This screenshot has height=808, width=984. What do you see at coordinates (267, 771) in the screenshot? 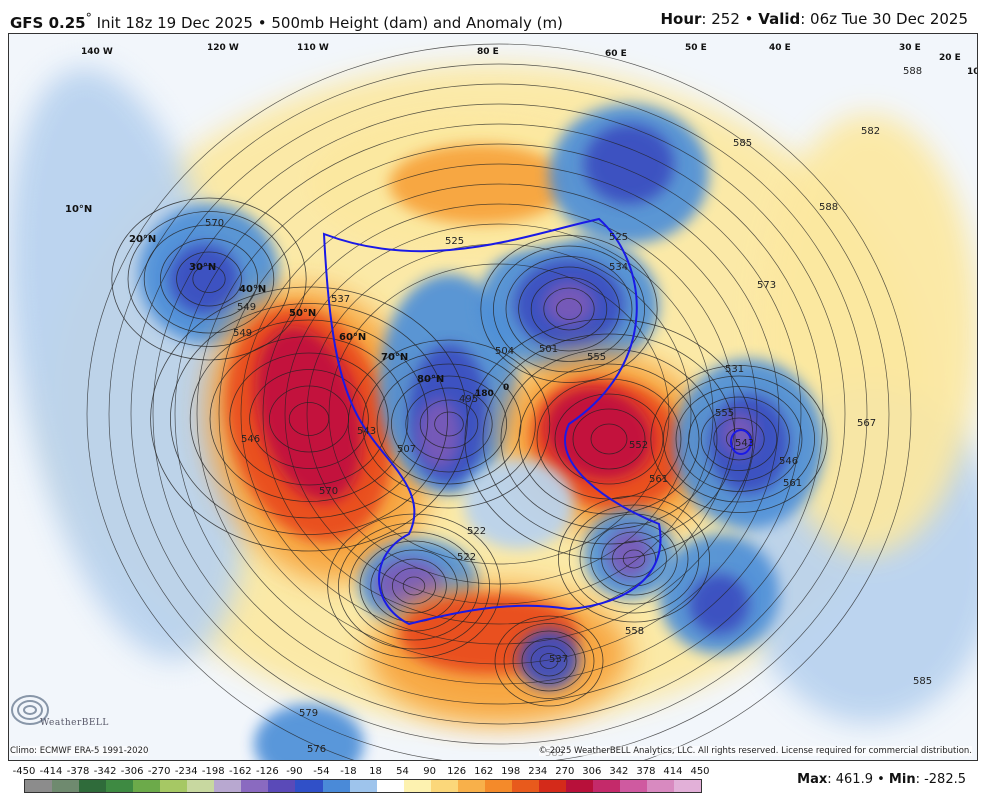
I see `colorbar-tick: -126` at bounding box center [267, 771].